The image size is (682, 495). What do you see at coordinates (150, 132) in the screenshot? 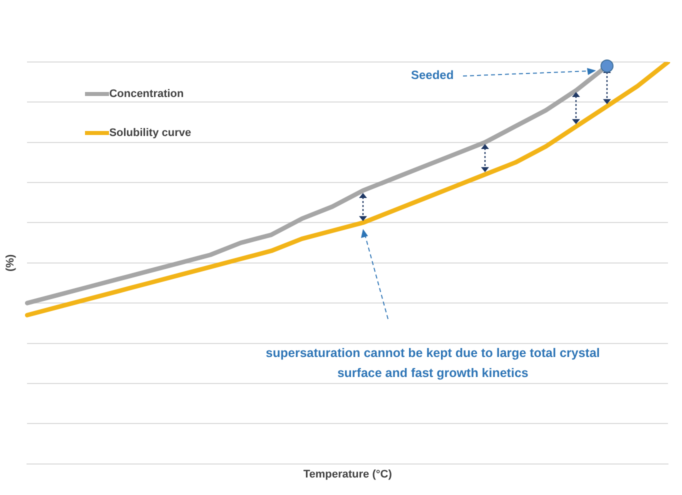
I see `legend-label: Solubility curve` at bounding box center [150, 132].